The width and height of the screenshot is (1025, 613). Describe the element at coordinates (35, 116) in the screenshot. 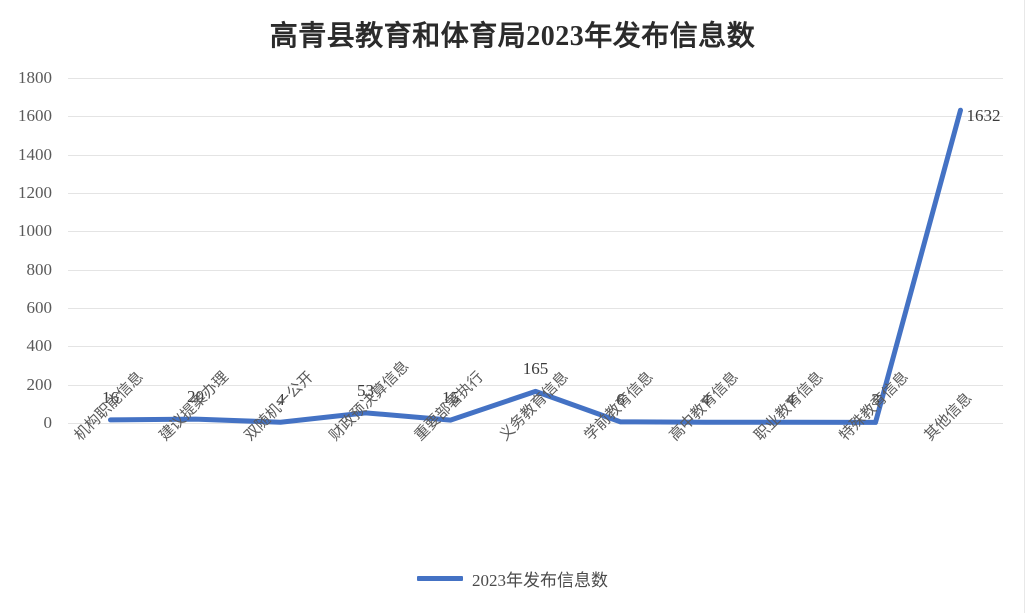

I see `y-tick-label: 1600` at that location.